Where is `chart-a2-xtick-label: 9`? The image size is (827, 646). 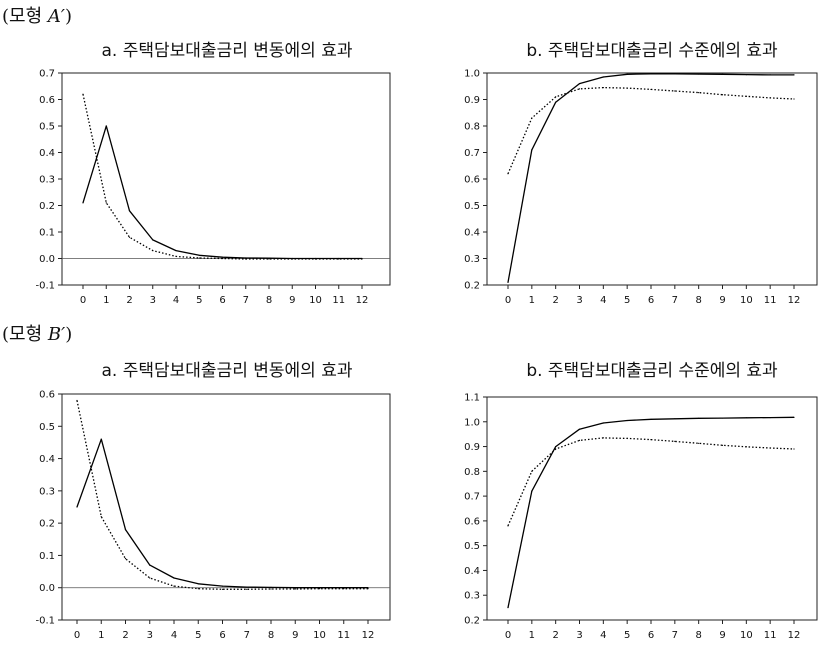 chart-a2-xtick-label: 9 is located at coordinates (295, 635).